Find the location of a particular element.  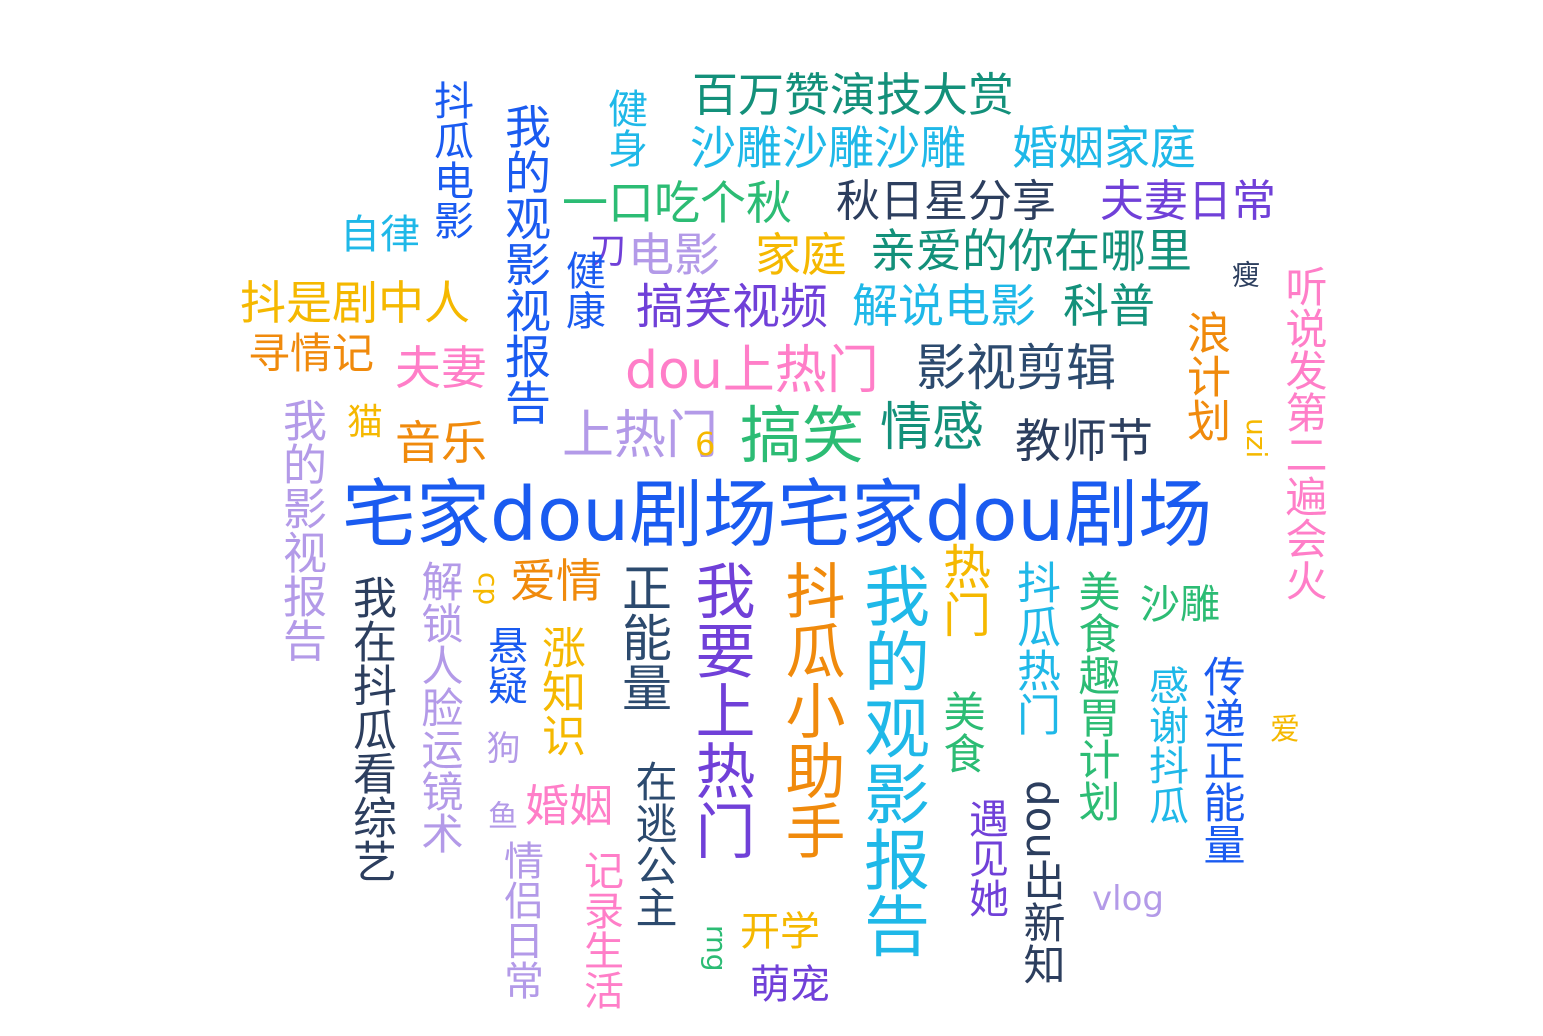

word-cloud-term: 沙雕 is located at coordinates (1180, 605).